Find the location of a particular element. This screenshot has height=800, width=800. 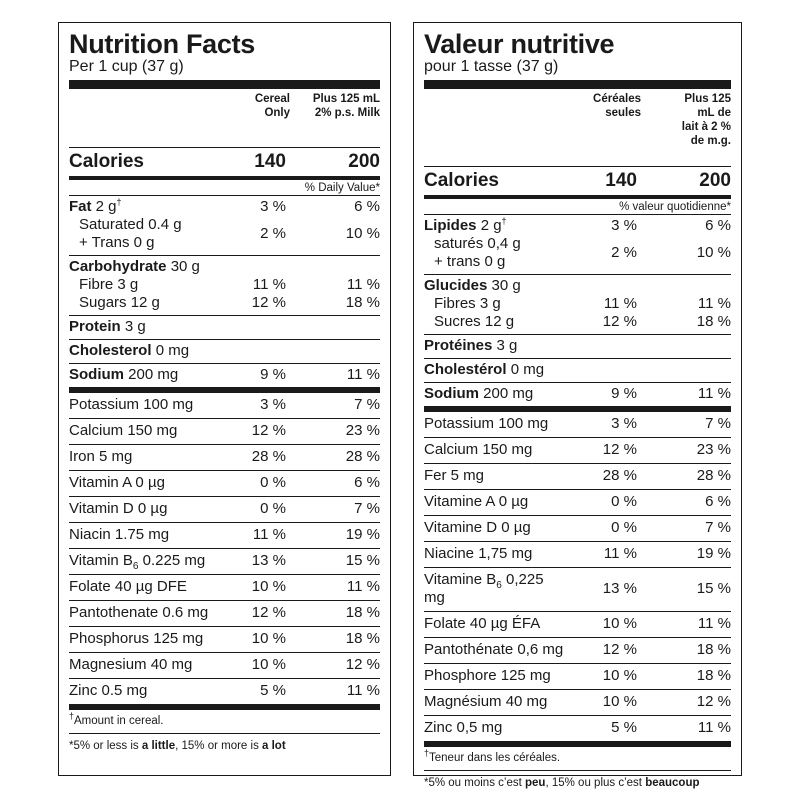

nutrient-label-text: Vitamin B is located at coordinates (101, 560).